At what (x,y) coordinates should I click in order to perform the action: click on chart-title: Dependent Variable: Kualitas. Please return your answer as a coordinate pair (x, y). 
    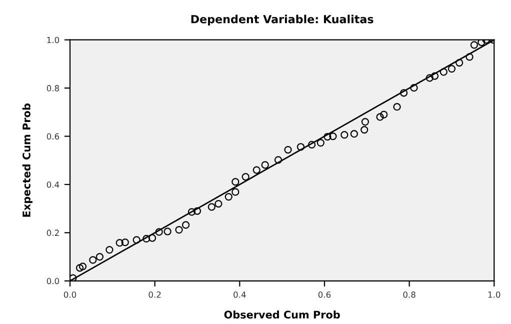
    Looking at the image, I should click on (282, 20).